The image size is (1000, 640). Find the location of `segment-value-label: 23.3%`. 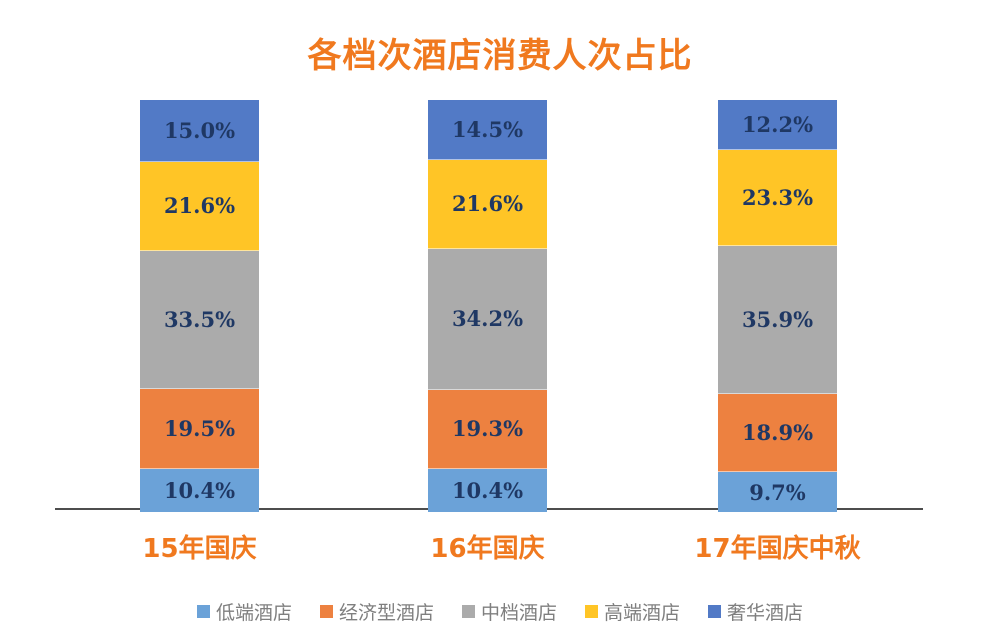

segment-value-label: 23.3% is located at coordinates (777, 198).